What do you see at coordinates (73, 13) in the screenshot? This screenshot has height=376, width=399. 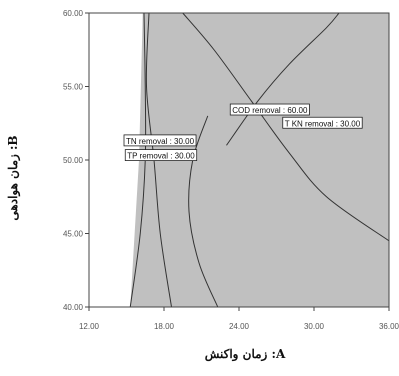 I see `y-tick-label-4: 60.00` at bounding box center [73, 13].